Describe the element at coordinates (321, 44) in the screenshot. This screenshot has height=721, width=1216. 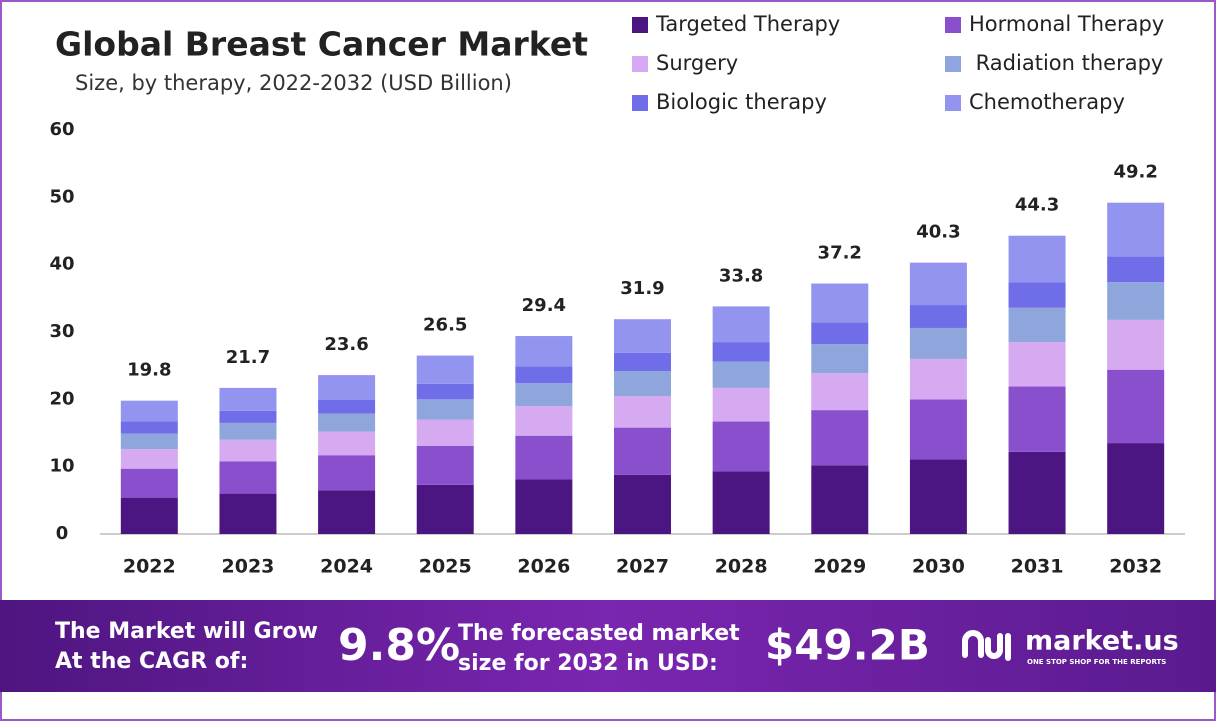
I see `chart-title: Global Breast Cancer Market` at that location.